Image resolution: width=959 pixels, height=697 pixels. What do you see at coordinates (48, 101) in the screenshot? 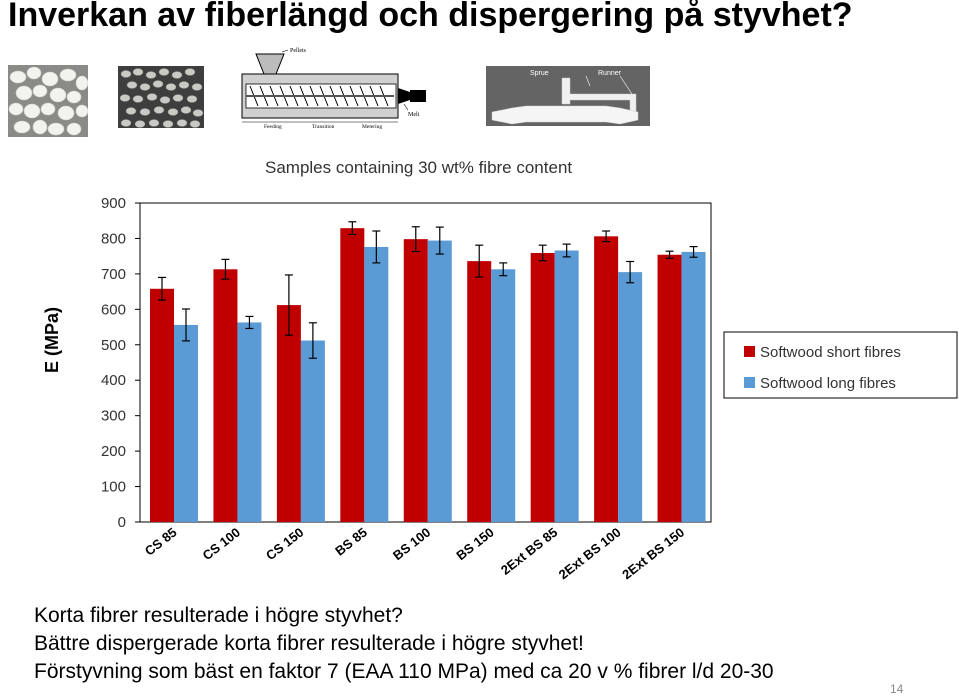
I see `white-pellets-photo` at bounding box center [48, 101].